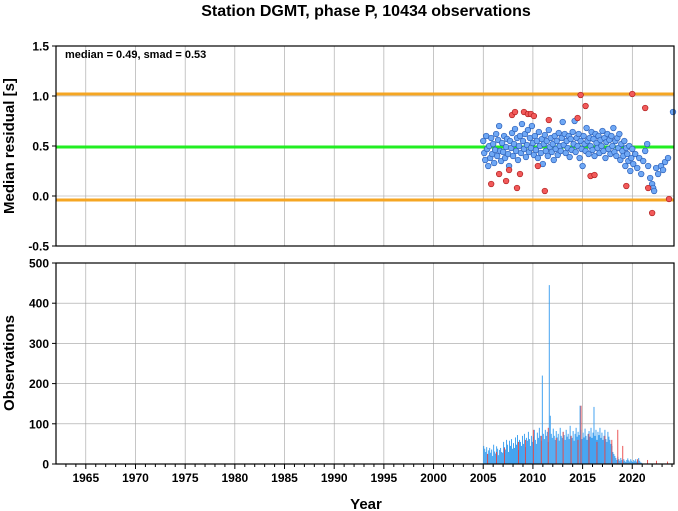 The width and height of the screenshot is (678, 511). I want to click on x-tick-label: 1995, so click(384, 478).